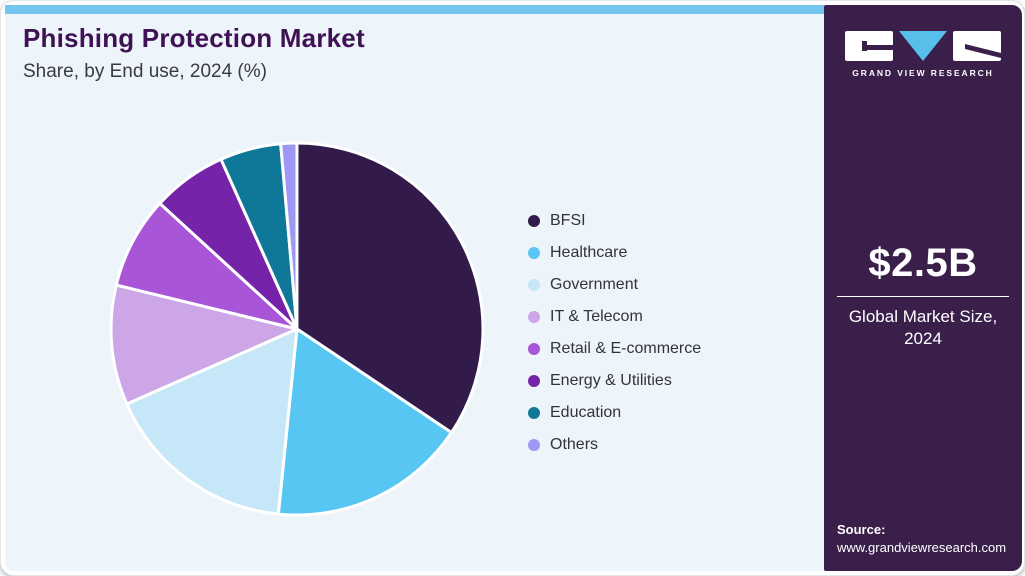  I want to click on market-size-divider, so click(923, 296).